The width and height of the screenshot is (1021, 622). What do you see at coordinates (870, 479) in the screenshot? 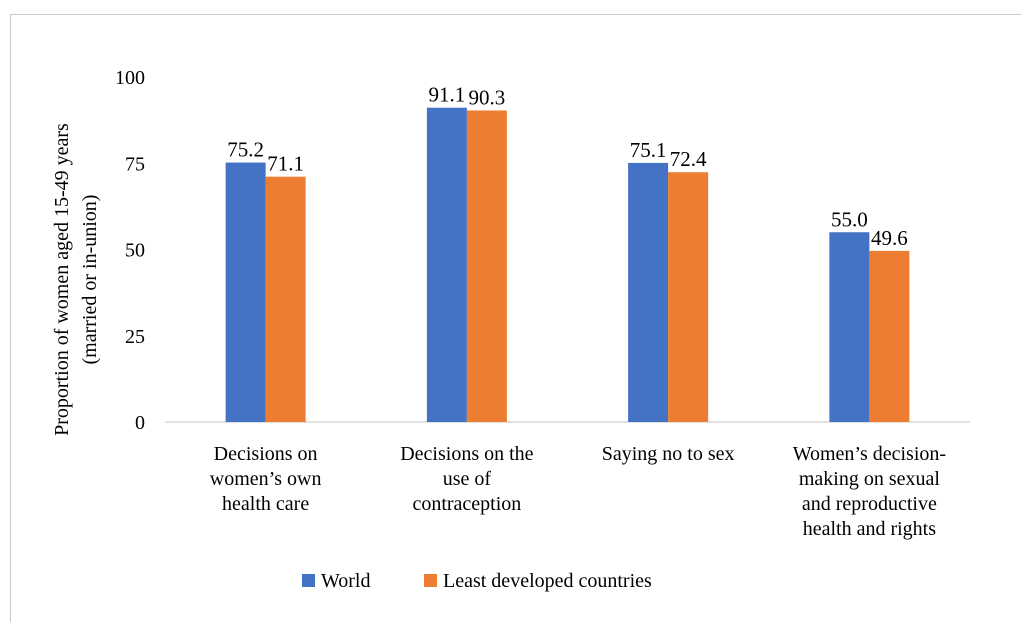
I see `category-label-line: making on sexual` at bounding box center [870, 479].